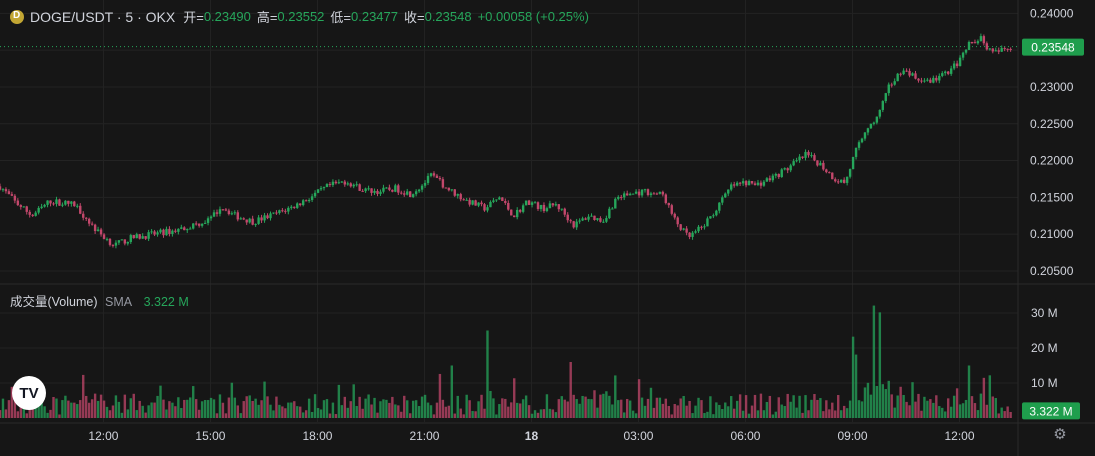 This screenshot has height=456, width=1095. I want to click on time-tick-label: 18, so click(532, 436).